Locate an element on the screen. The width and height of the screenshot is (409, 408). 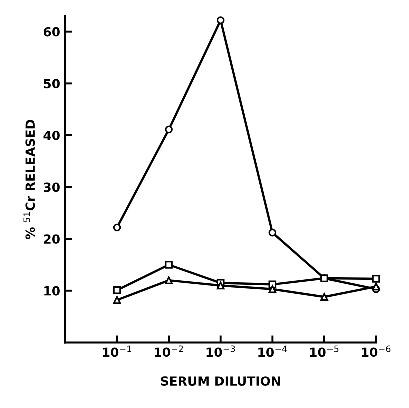
y-tick-label: 40 is located at coordinates (52, 135).